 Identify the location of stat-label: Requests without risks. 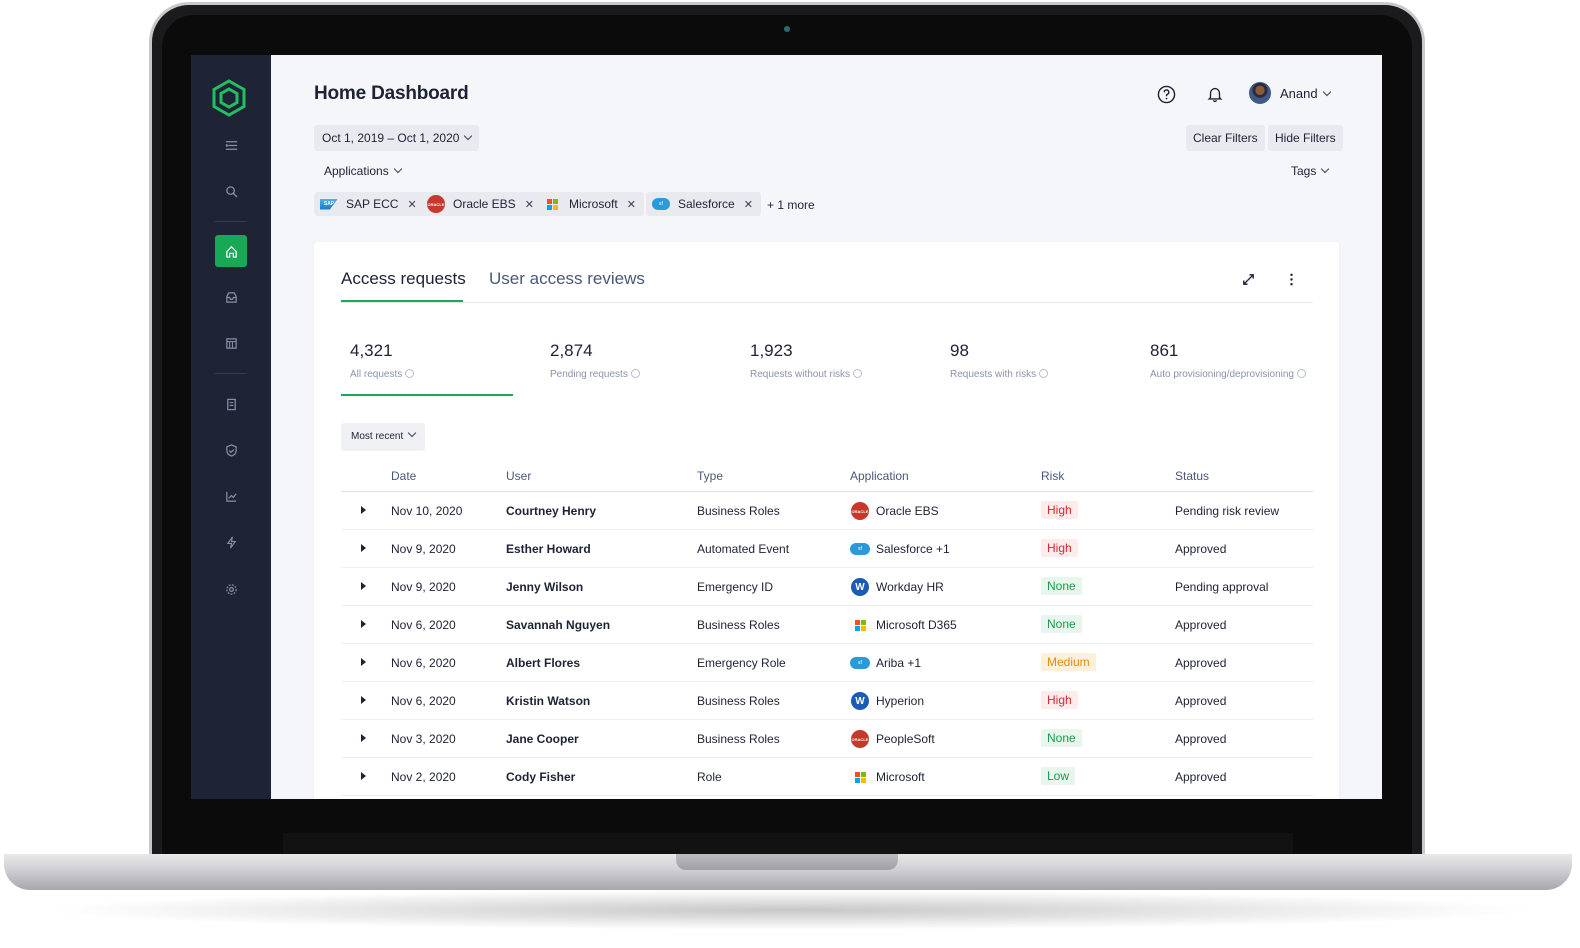
(800, 374).